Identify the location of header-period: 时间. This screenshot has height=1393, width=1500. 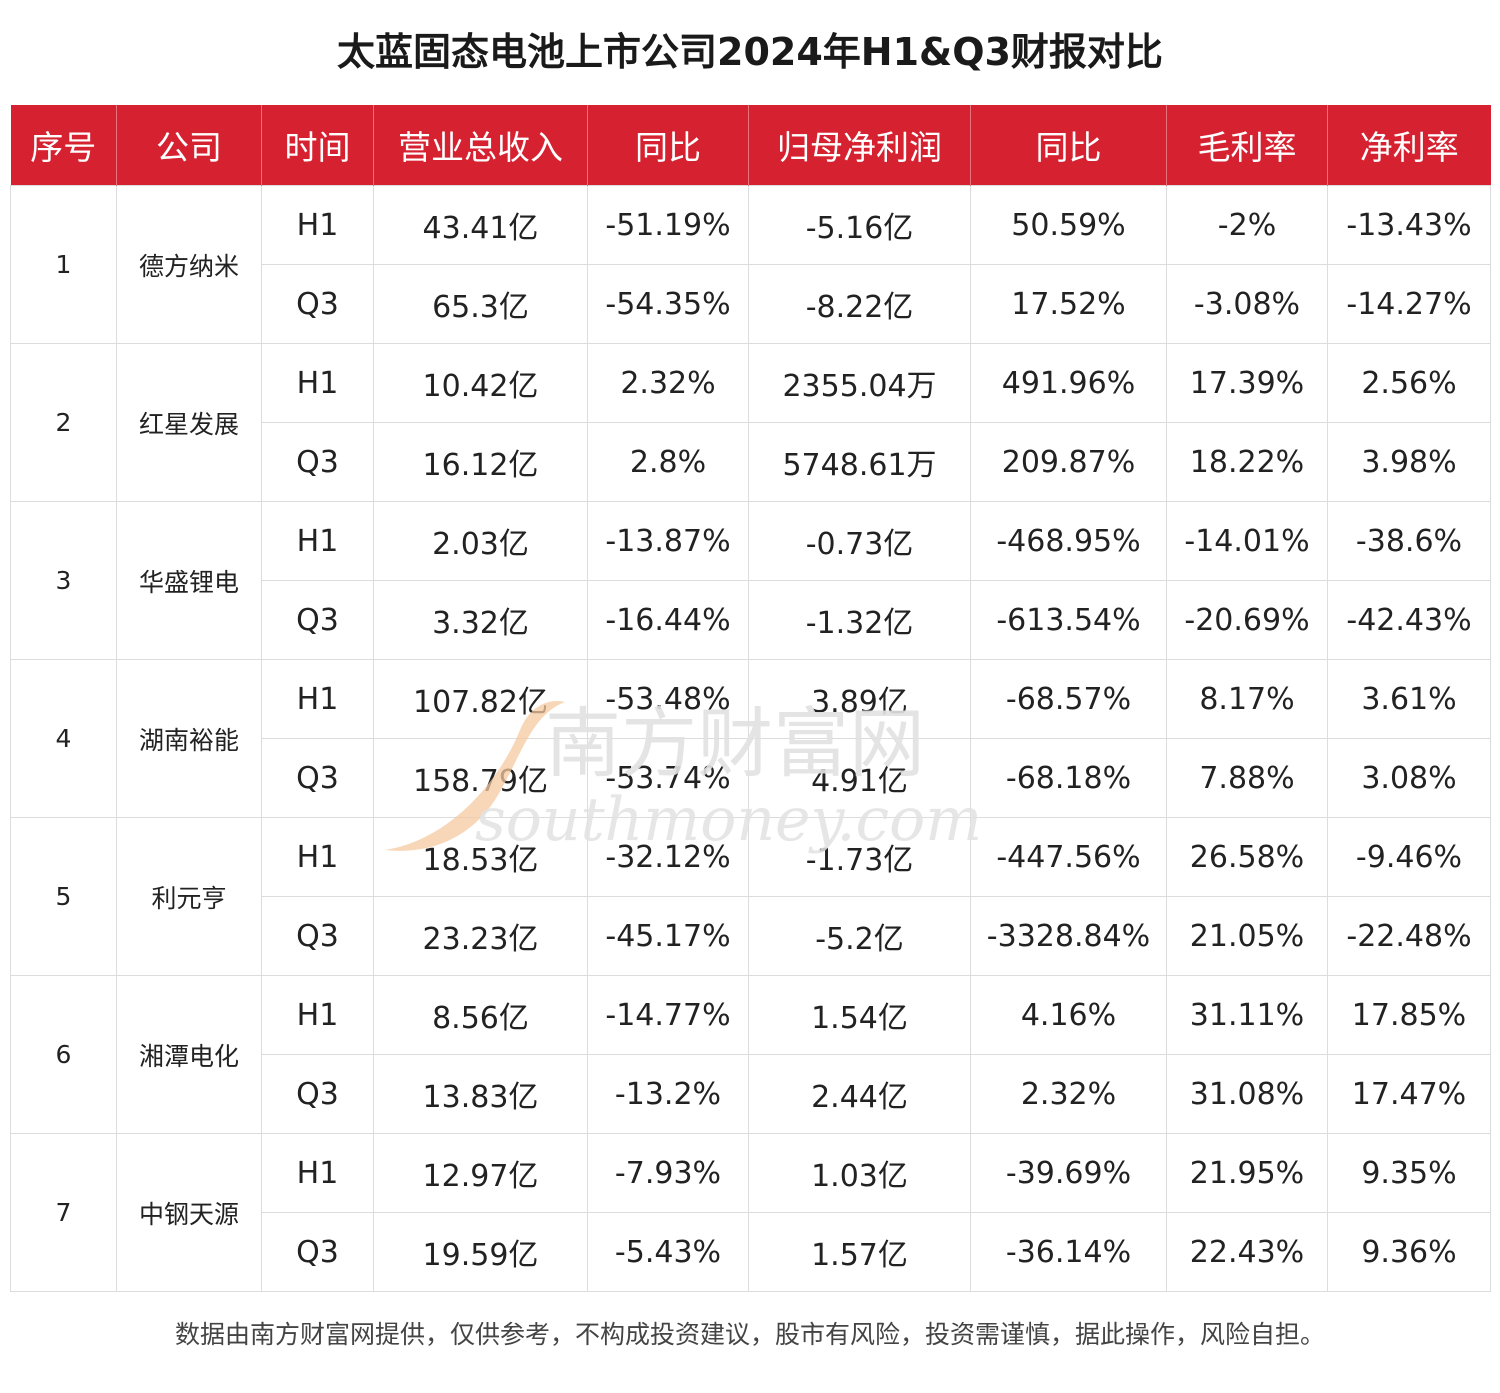
(317, 145).